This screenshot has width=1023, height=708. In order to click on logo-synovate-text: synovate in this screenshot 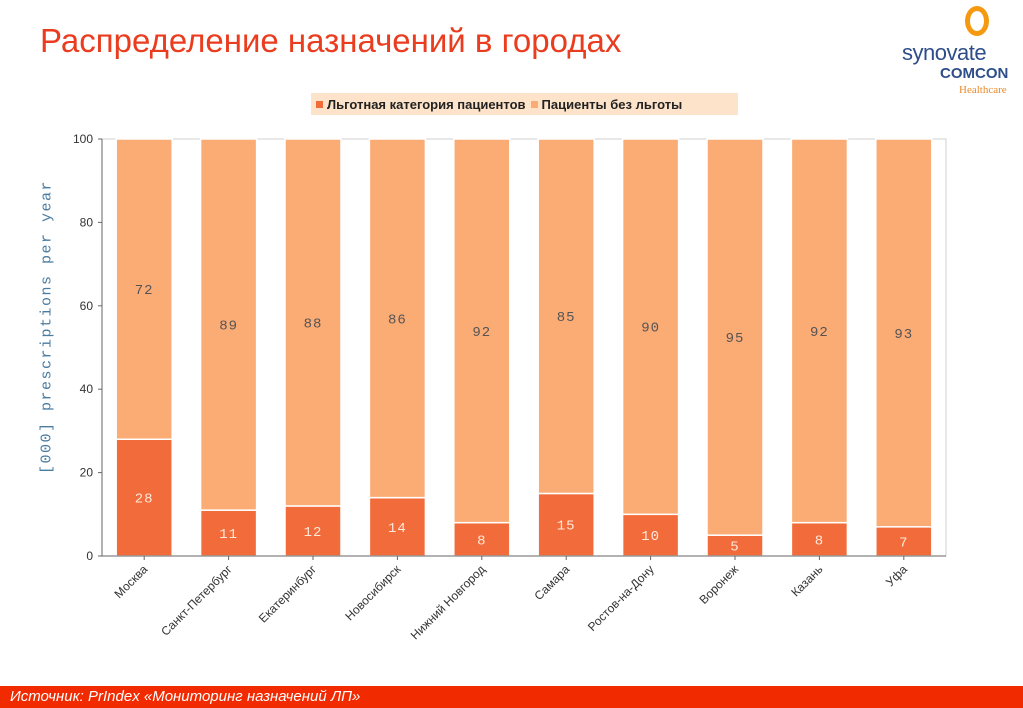, I will do `click(944, 52)`.